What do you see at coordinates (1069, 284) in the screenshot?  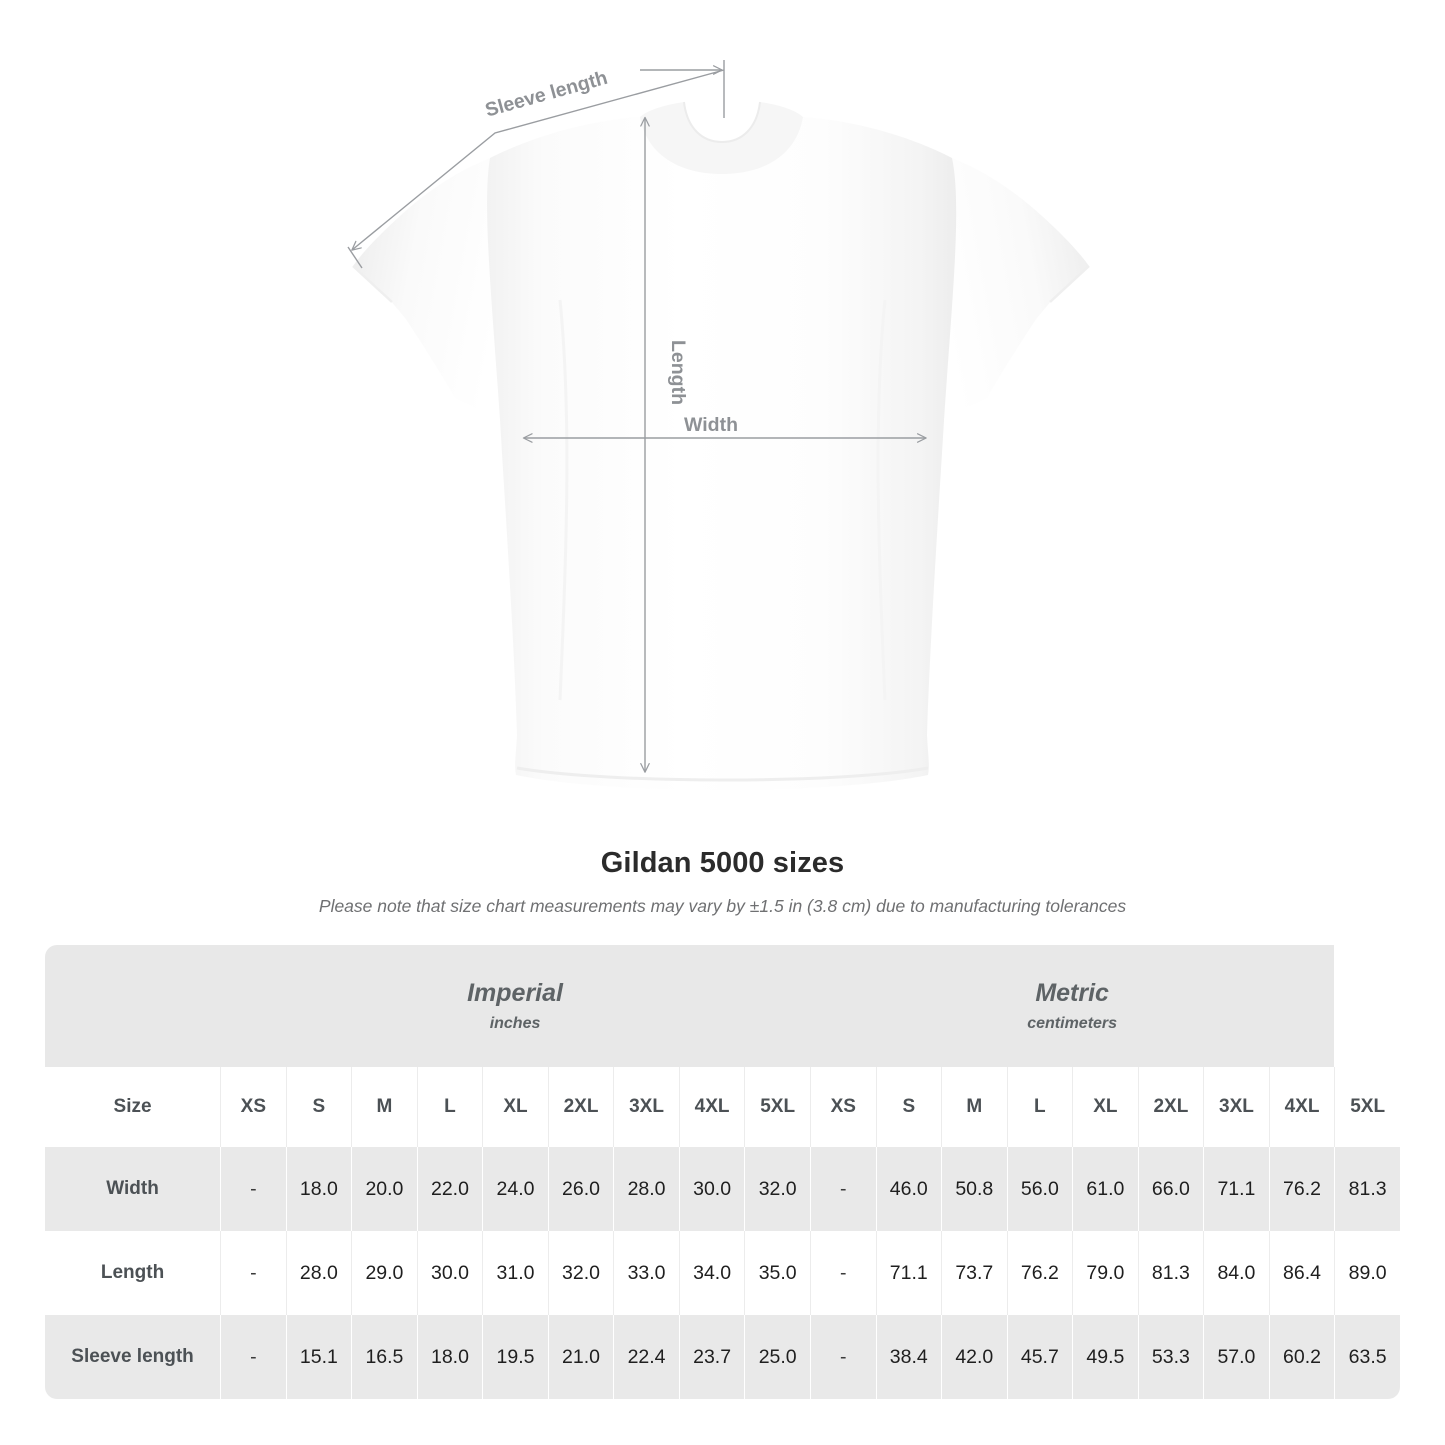 I see `right-sleeve-hem` at bounding box center [1069, 284].